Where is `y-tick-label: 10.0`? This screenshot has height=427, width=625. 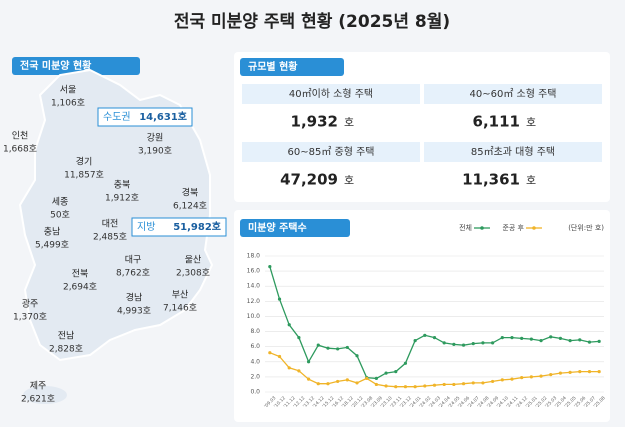
y-tick-label: 10.0 is located at coordinates (254, 316).